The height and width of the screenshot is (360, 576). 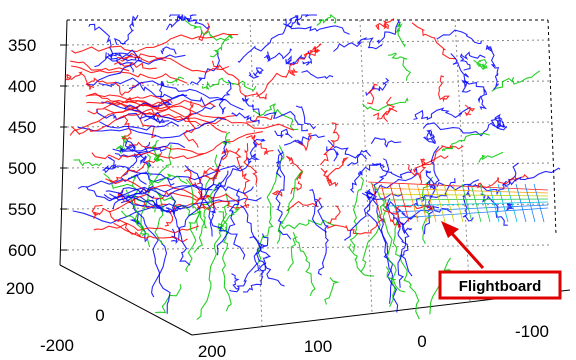 I want to click on callout-box, so click(x=500, y=285).